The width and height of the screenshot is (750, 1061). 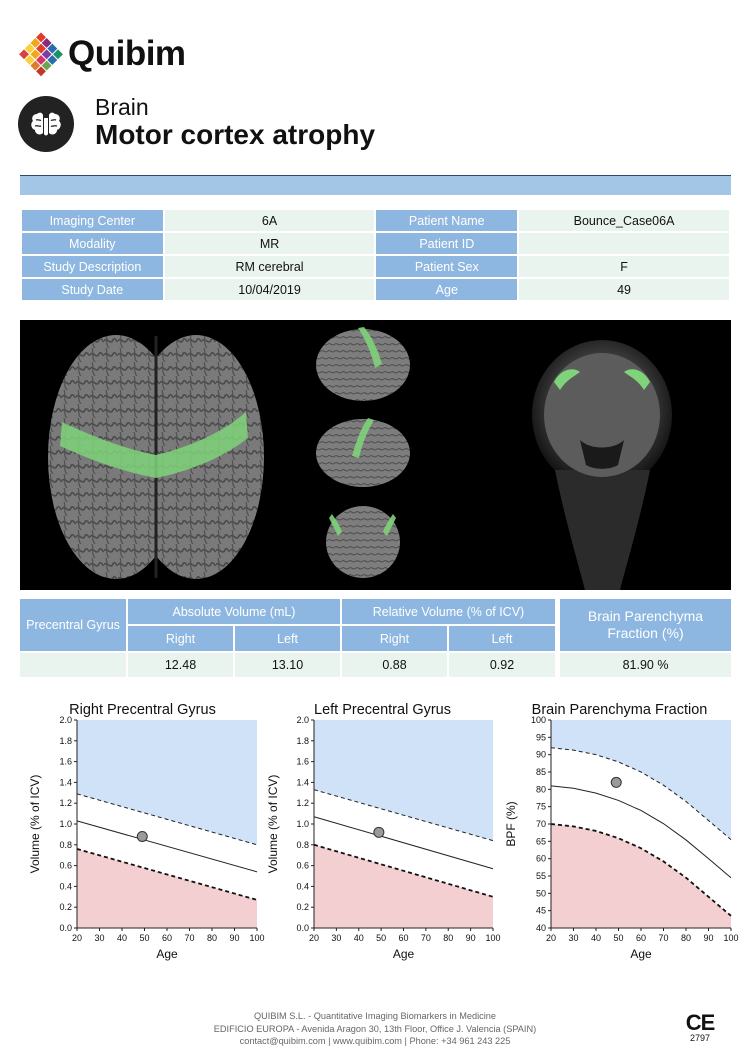 I want to click on rel-right-header: Right, so click(x=394, y=638).